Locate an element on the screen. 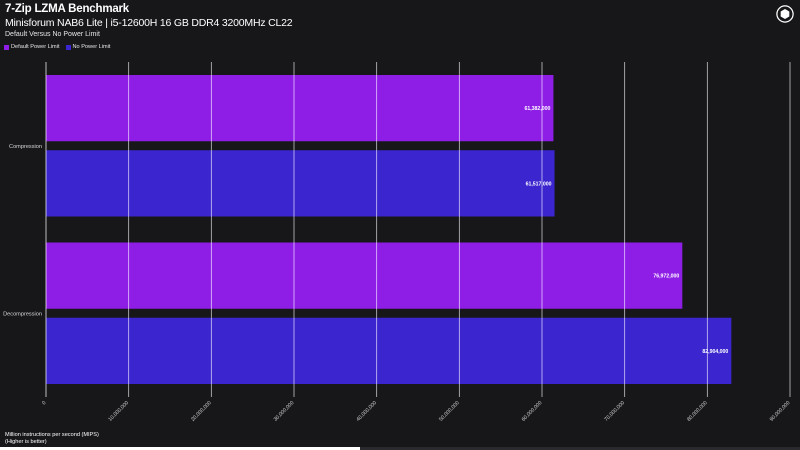 The height and width of the screenshot is (450, 800). progress-fill is located at coordinates (180, 448).